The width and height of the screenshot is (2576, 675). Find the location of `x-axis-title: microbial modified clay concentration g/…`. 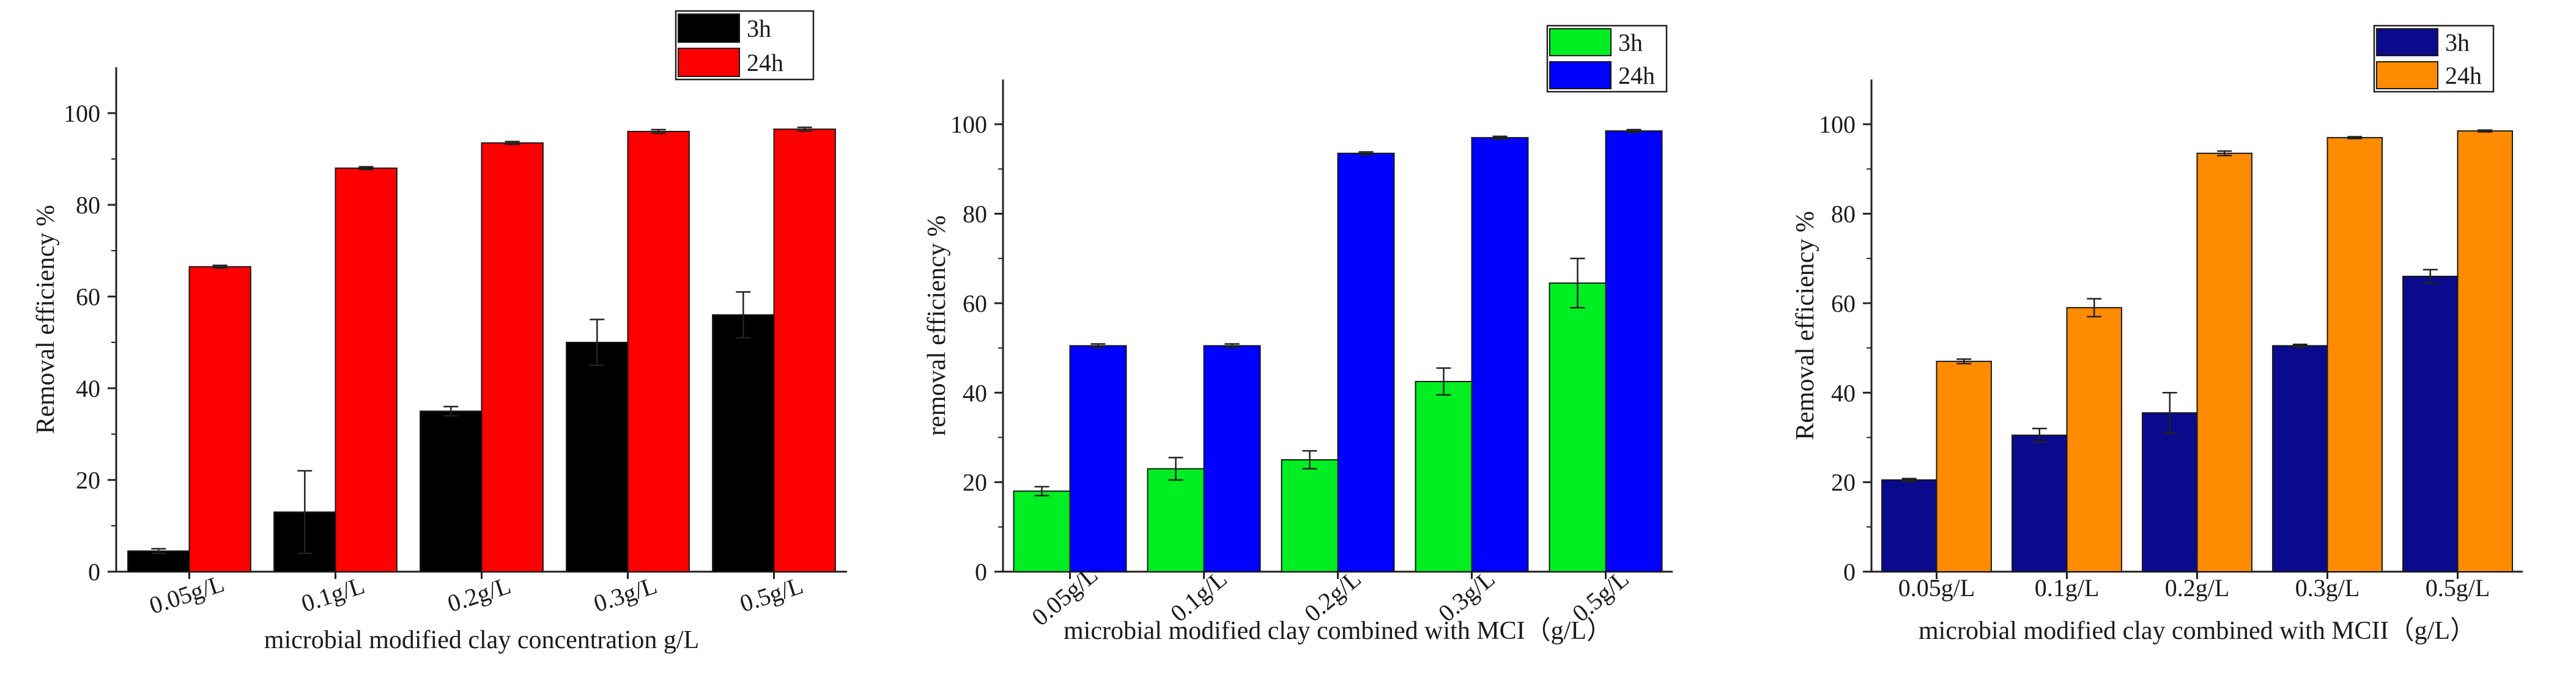

x-axis-title: microbial modified clay concentration g/… is located at coordinates (481, 640).